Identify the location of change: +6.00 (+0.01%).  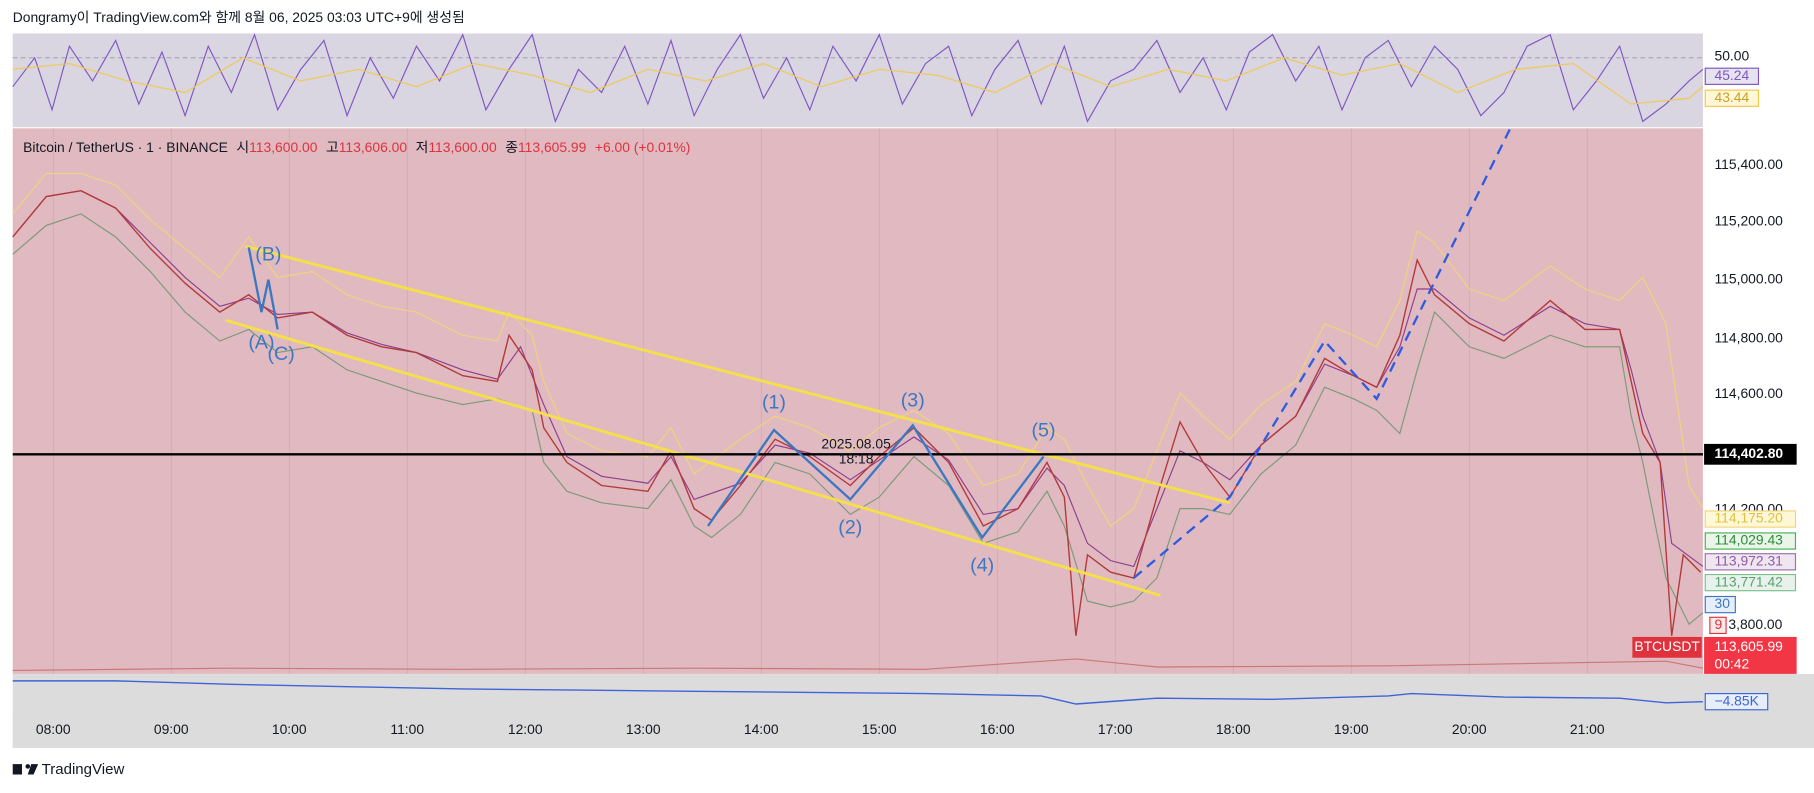
(643, 147).